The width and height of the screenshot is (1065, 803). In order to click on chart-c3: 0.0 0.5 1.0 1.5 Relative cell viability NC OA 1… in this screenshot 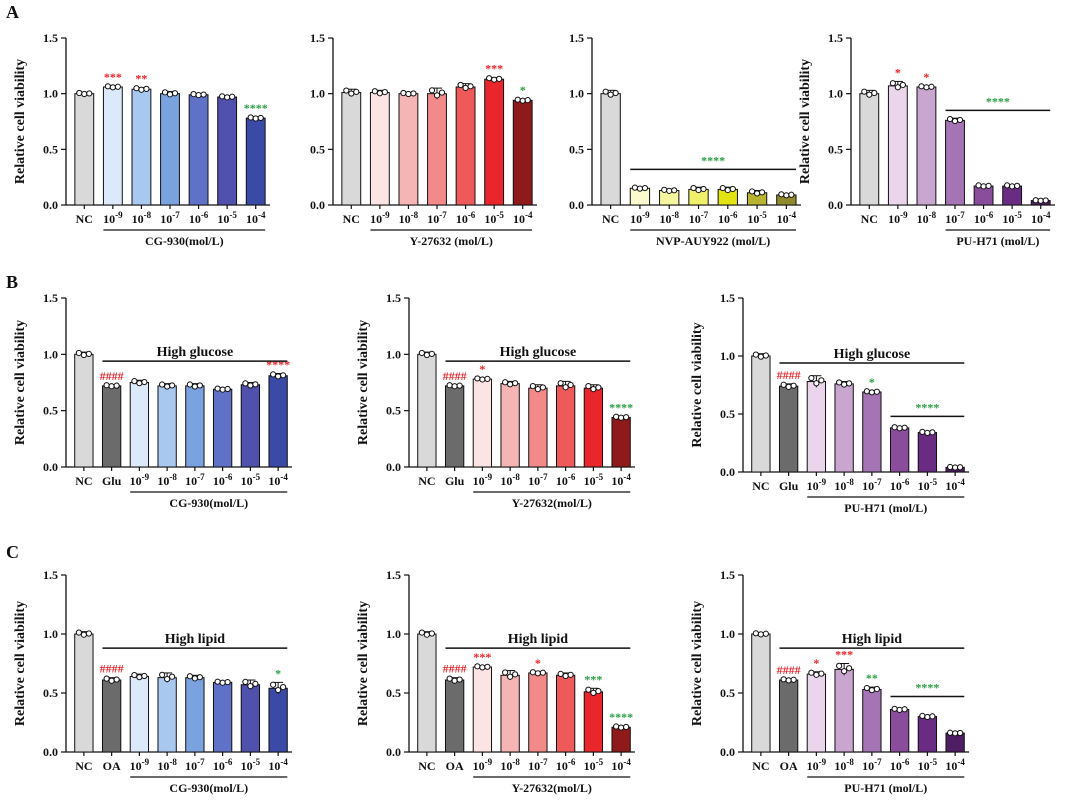, I will do `click(829, 681)`.